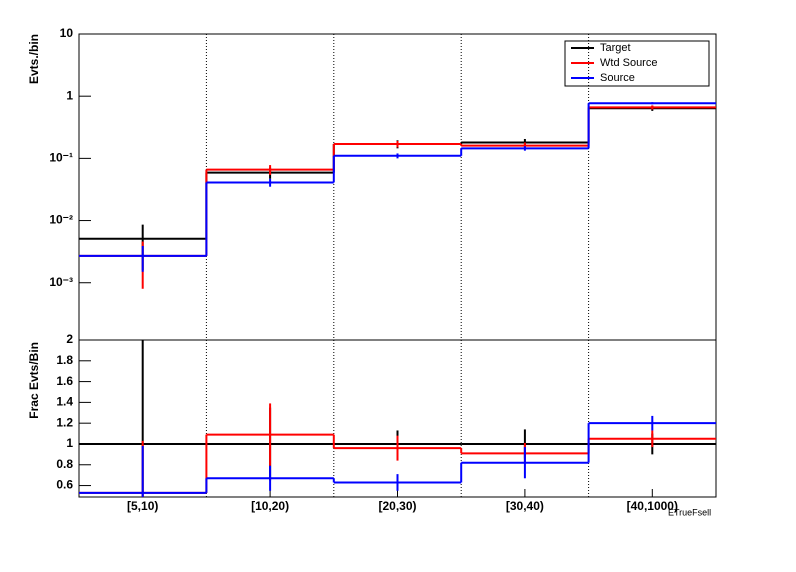 The image size is (796, 572). I want to click on x-axis-title: ETrueFsell, so click(689, 512).